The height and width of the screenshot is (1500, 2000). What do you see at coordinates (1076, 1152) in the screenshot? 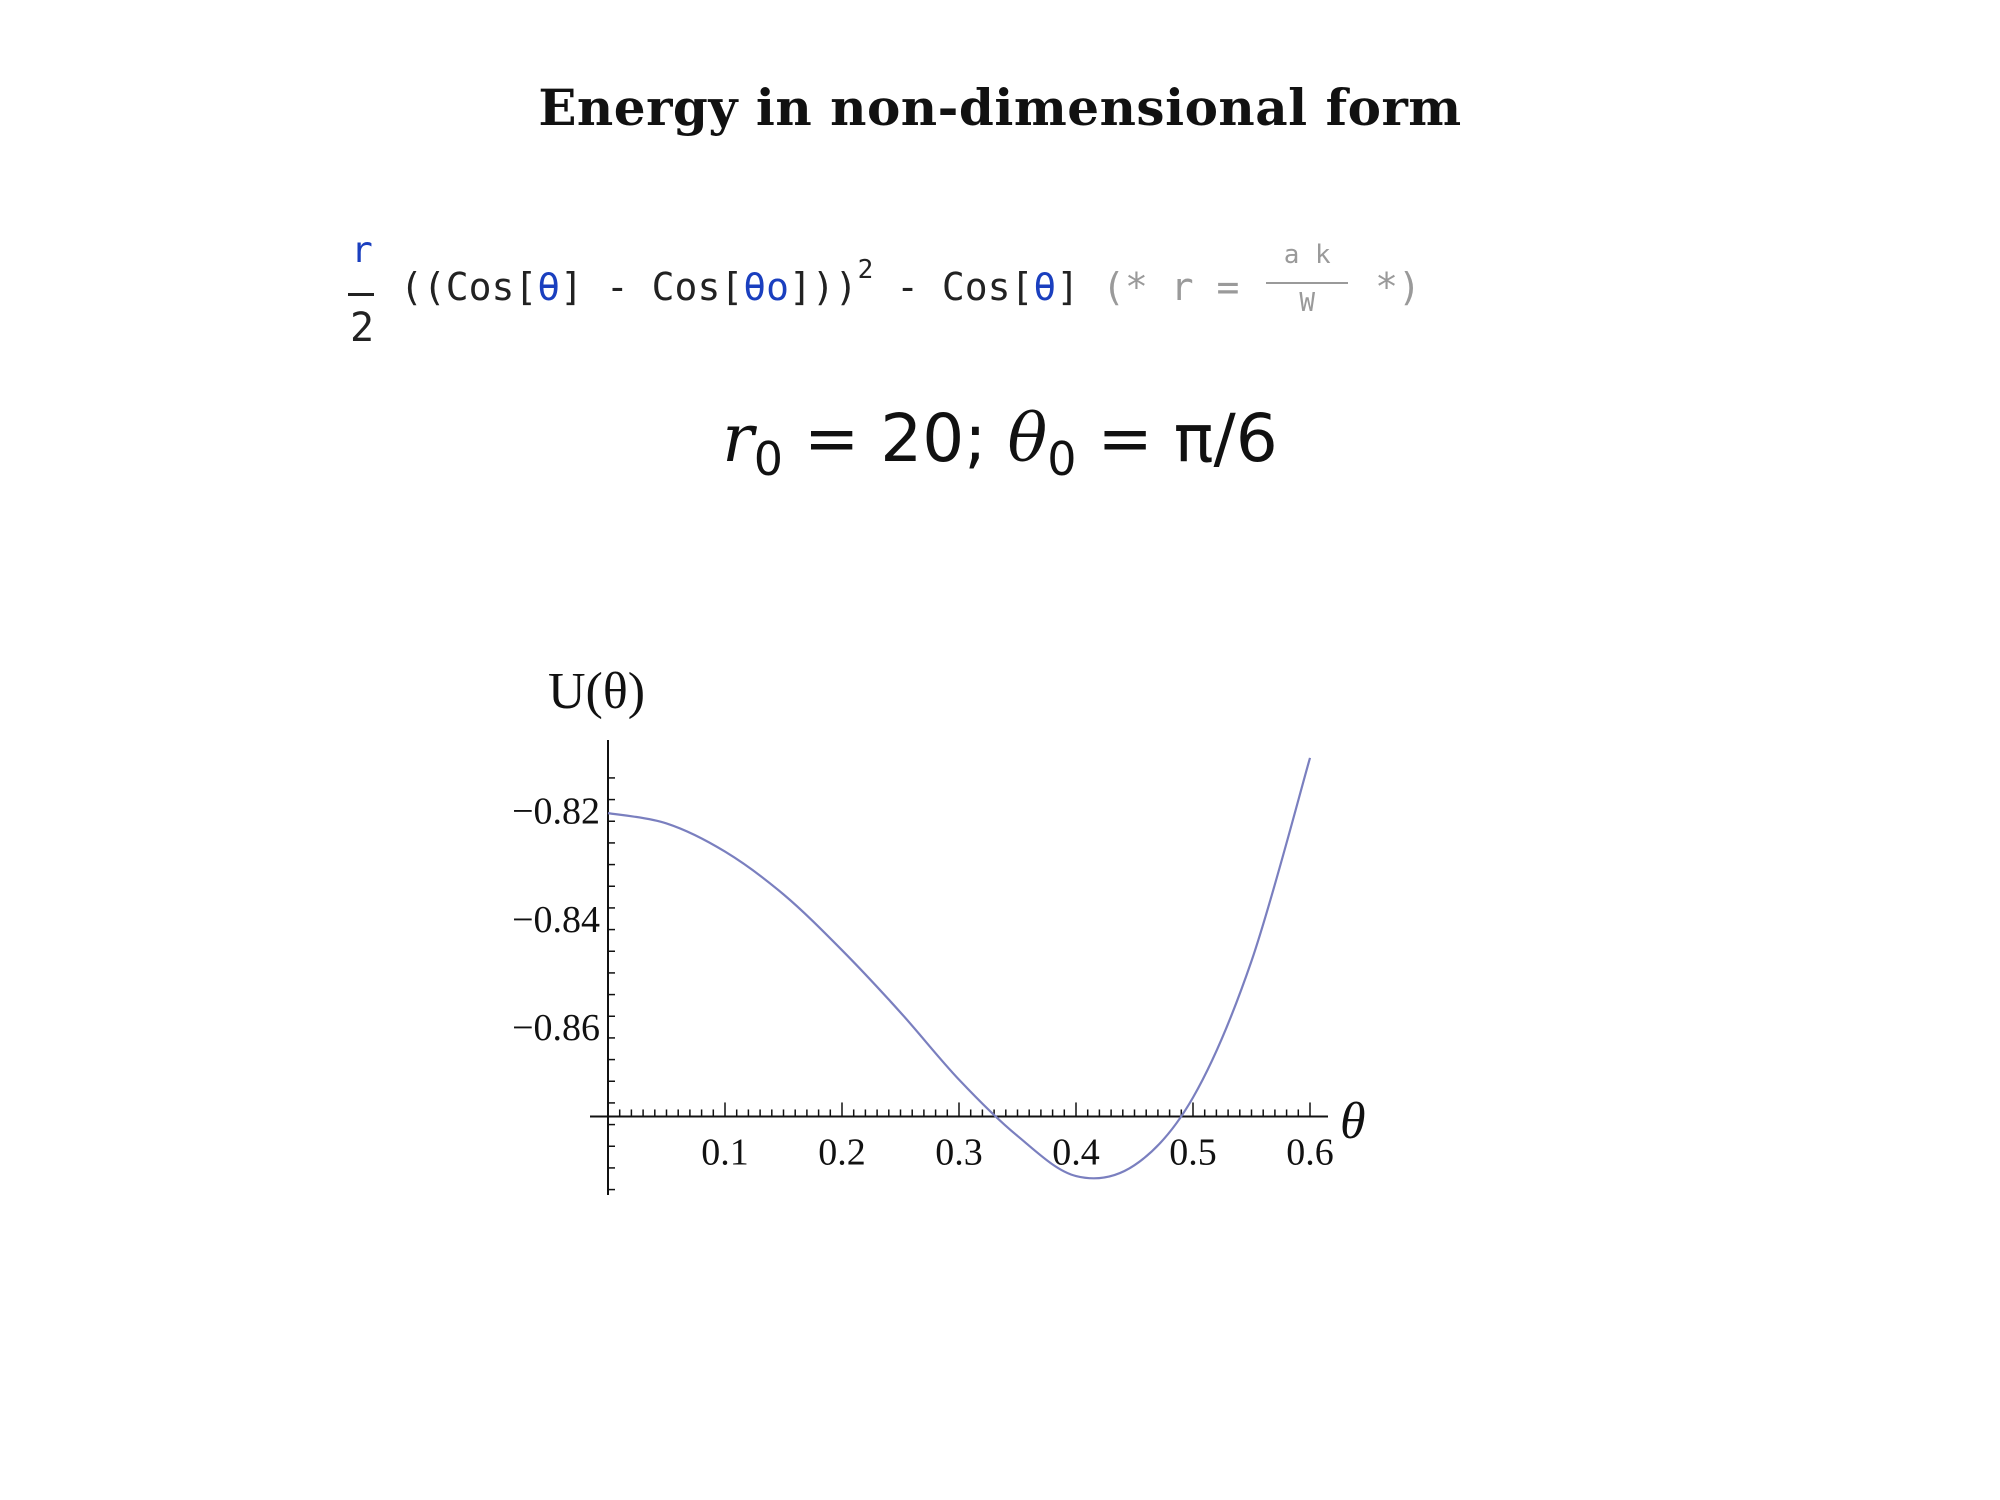
I see `x-tick-label: 0.4` at bounding box center [1076, 1152].